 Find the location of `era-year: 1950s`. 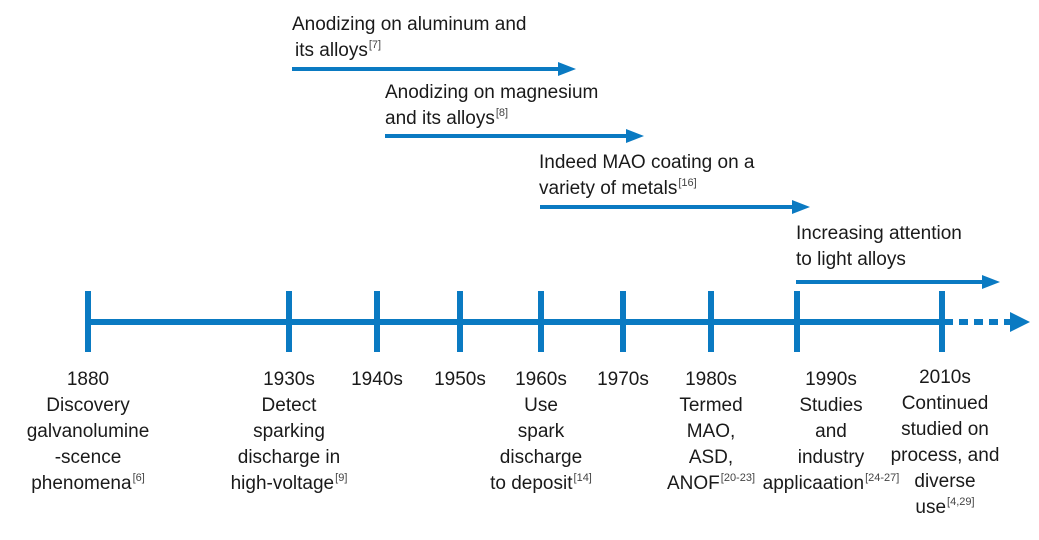

era-year: 1950s is located at coordinates (460, 379).